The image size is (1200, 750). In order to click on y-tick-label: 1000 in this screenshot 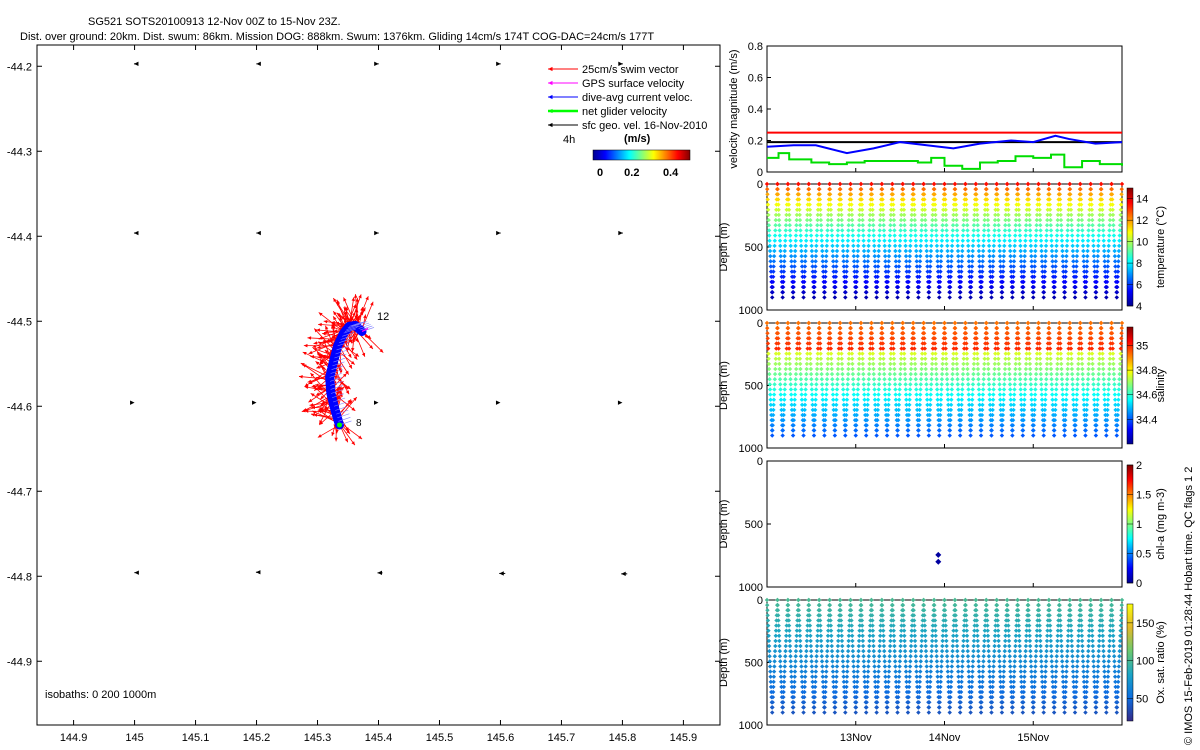, I will do `click(751, 588)`.